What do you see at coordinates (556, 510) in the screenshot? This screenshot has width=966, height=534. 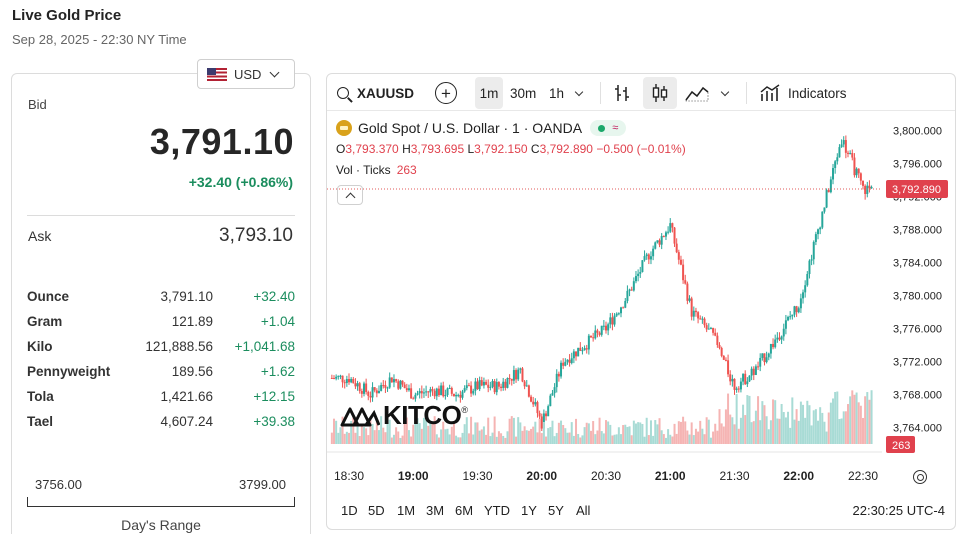 I see `range-5y-button: 5Y` at bounding box center [556, 510].